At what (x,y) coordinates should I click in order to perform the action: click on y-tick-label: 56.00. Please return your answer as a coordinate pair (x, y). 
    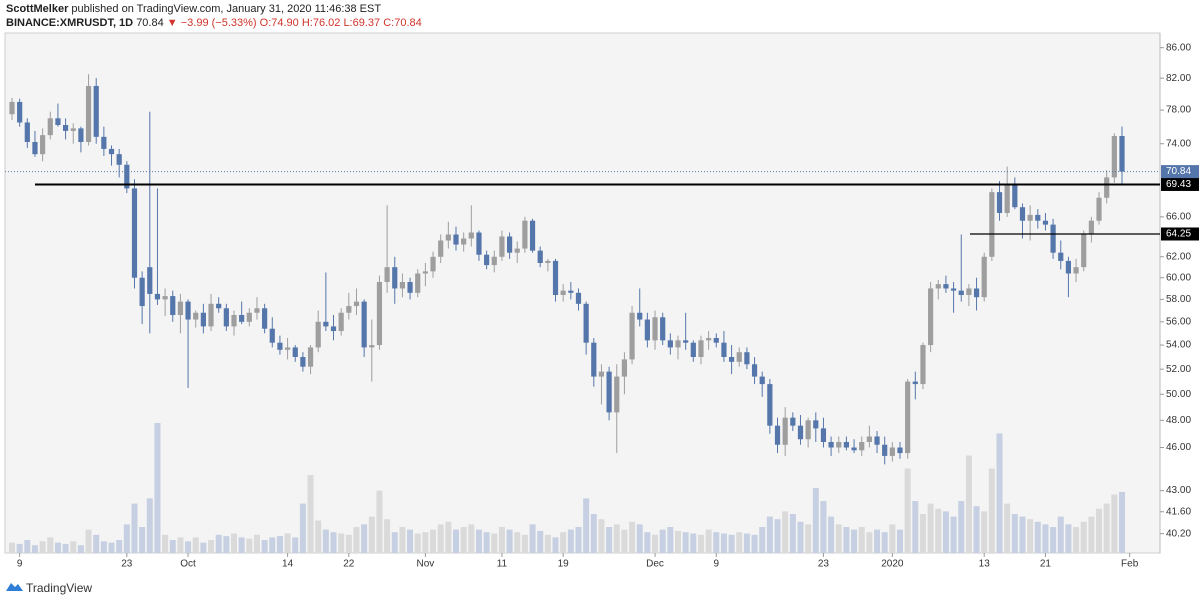
    Looking at the image, I should click on (1178, 321).